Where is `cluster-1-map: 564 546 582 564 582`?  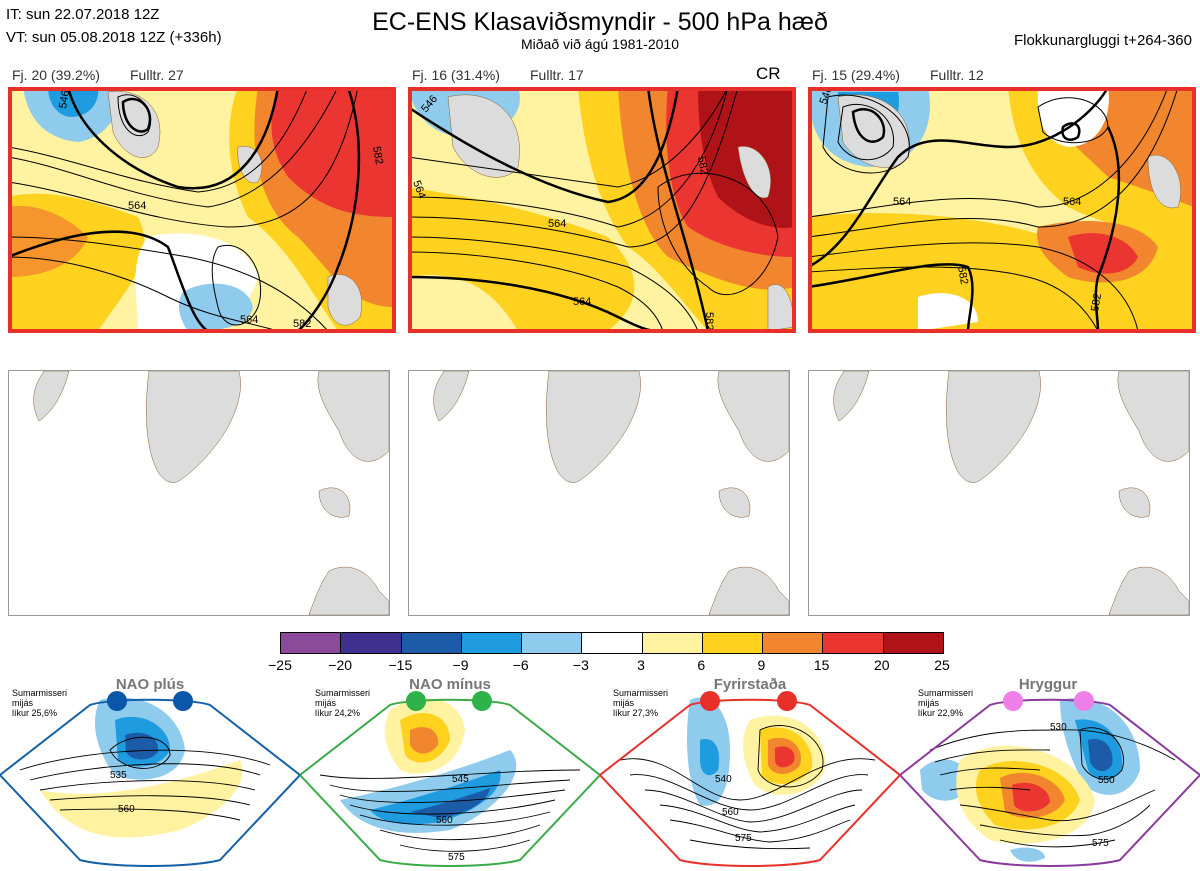 cluster-1-map: 564 546 582 564 582 is located at coordinates (201, 209).